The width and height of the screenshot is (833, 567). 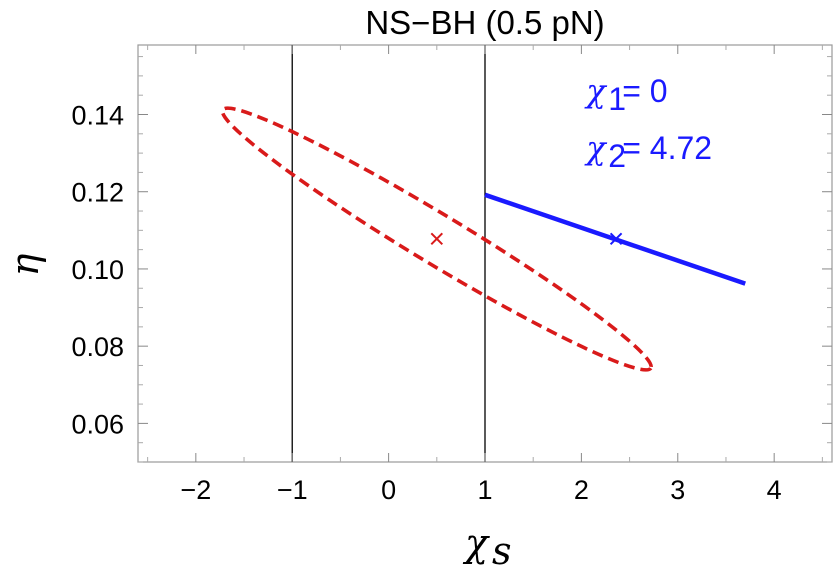 What do you see at coordinates (484, 22) in the screenshot?
I see `chart-title: NS−BH (0.5 pN)` at bounding box center [484, 22].